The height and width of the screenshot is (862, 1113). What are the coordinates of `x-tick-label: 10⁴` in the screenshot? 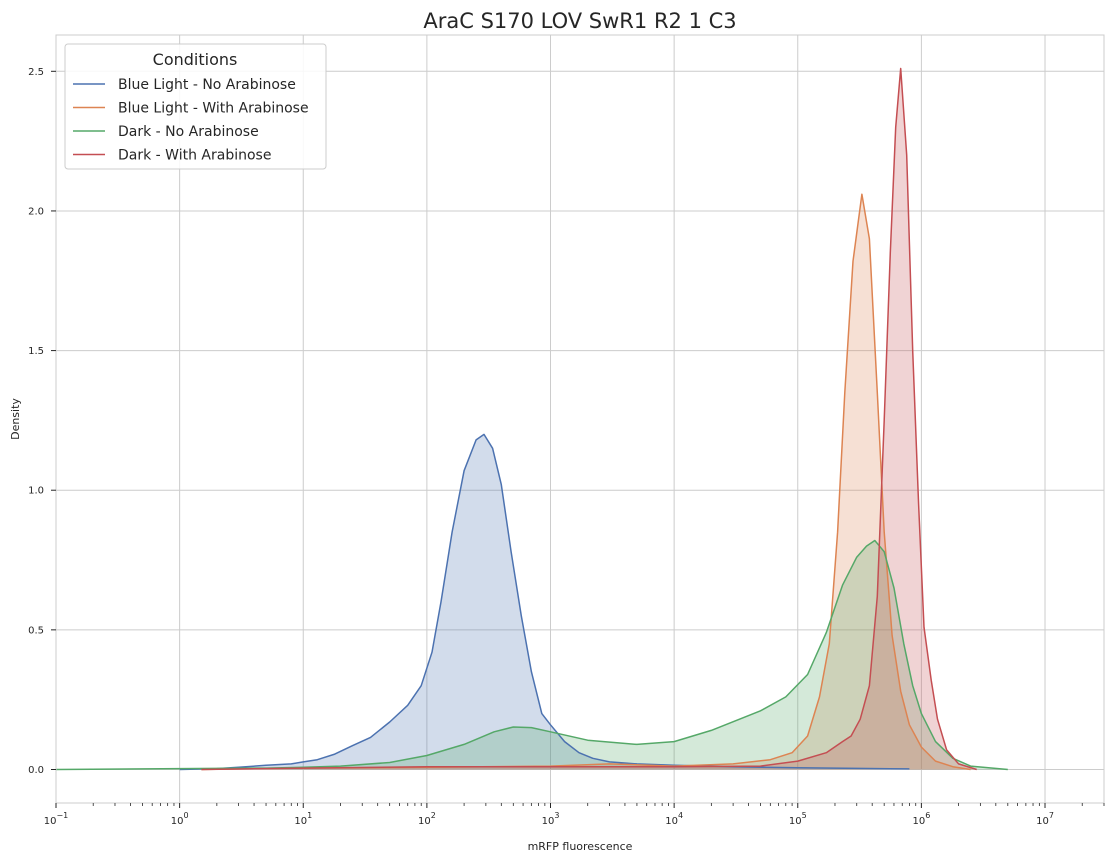 It's located at (674, 819).